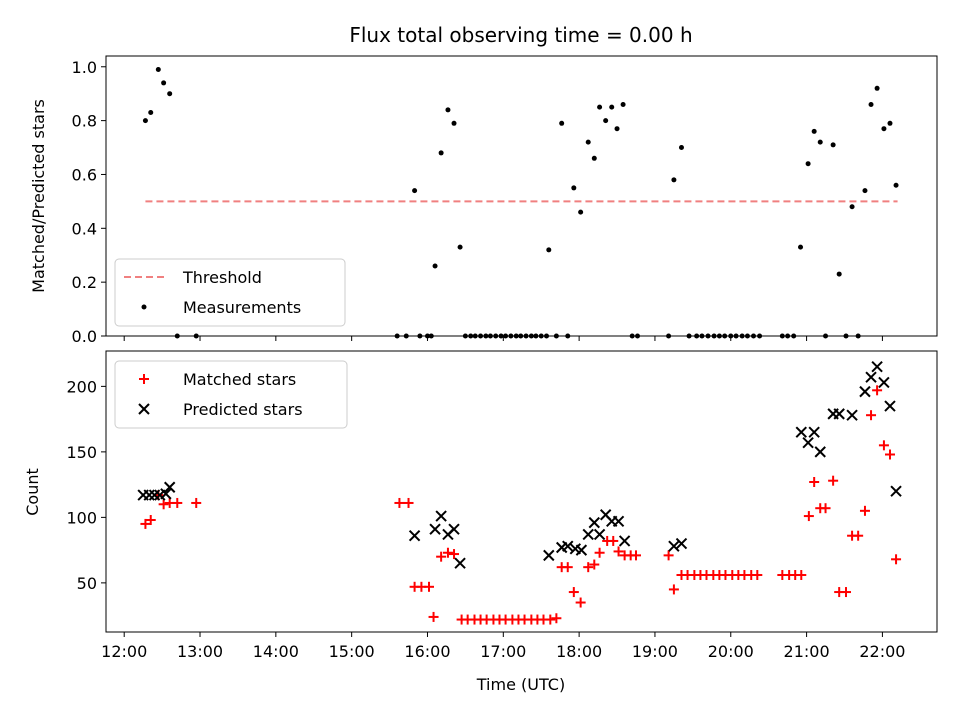 Image resolution: width=960 pixels, height=720 pixels. I want to click on top-legend: Threshold Measurements, so click(230, 292).